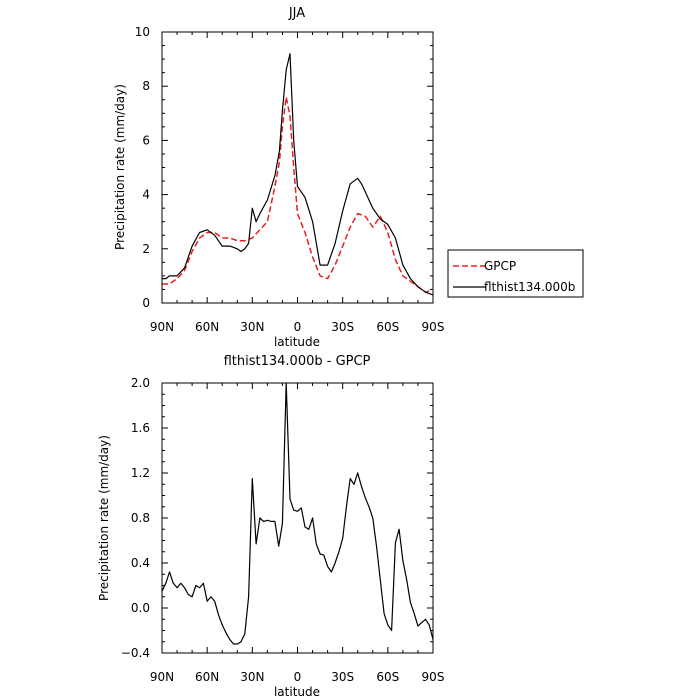  I want to click on y-tick-label: 0.8, so click(140, 518).